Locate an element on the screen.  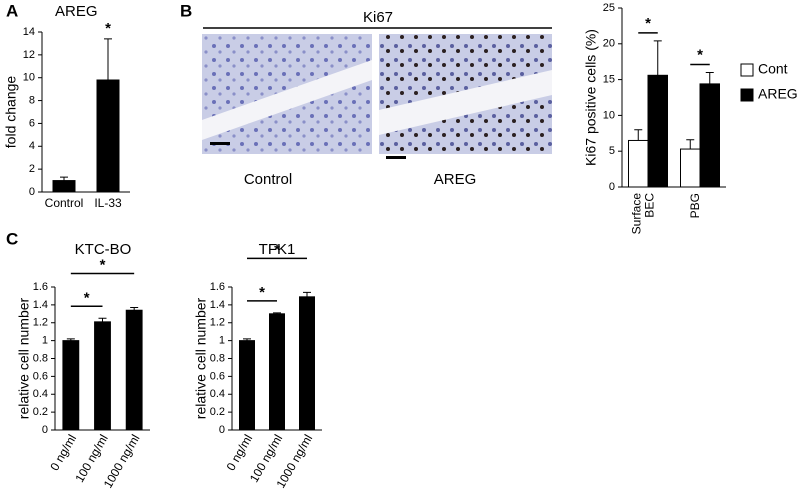
x-tick-label: SurfaceBEC is located at coordinates (643, 214).